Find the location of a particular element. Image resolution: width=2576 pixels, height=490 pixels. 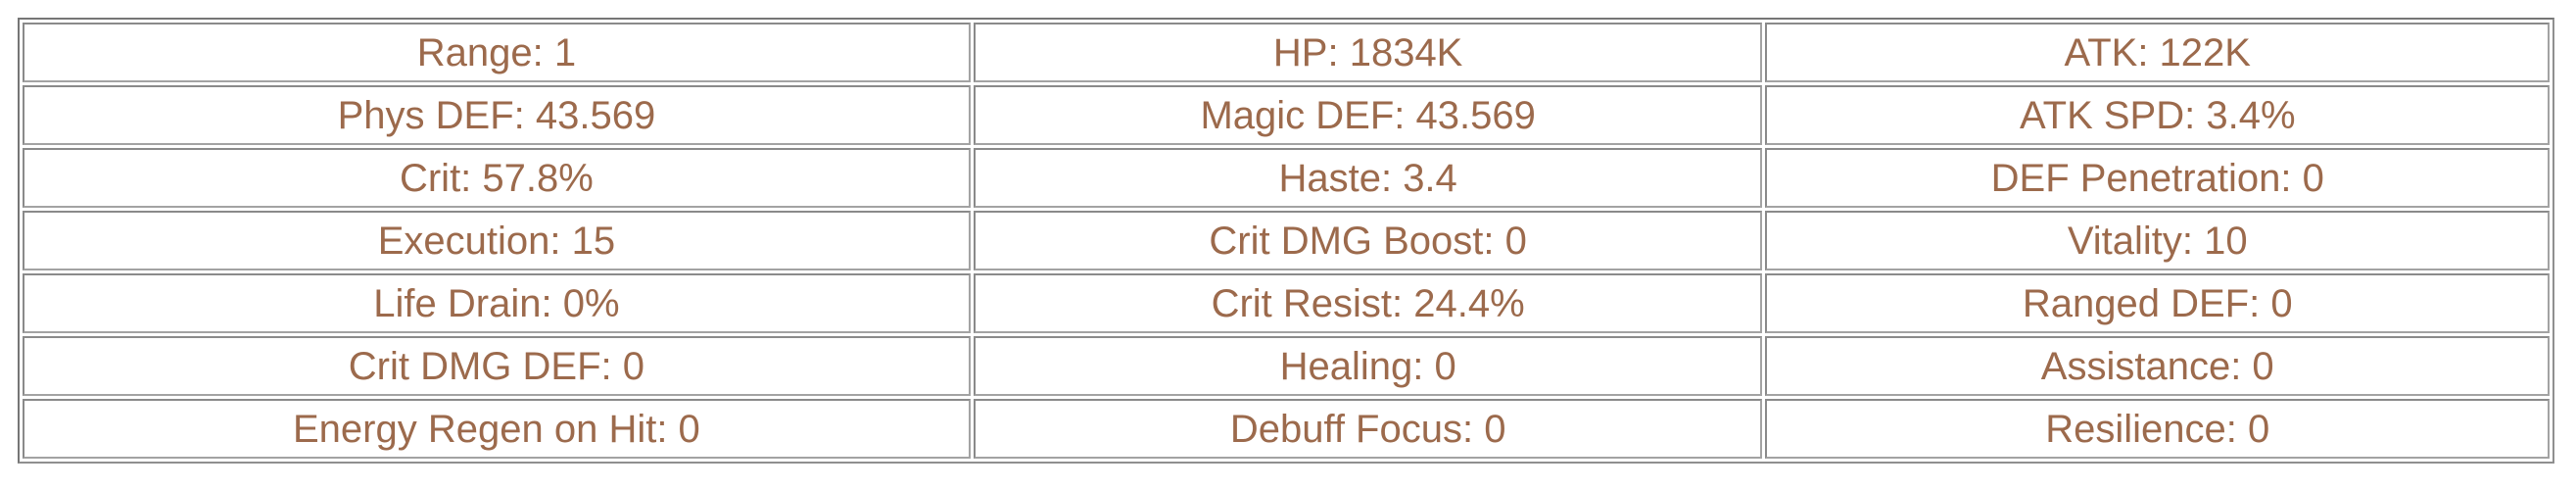

stat-cell: ATK: 122K is located at coordinates (2158, 52).